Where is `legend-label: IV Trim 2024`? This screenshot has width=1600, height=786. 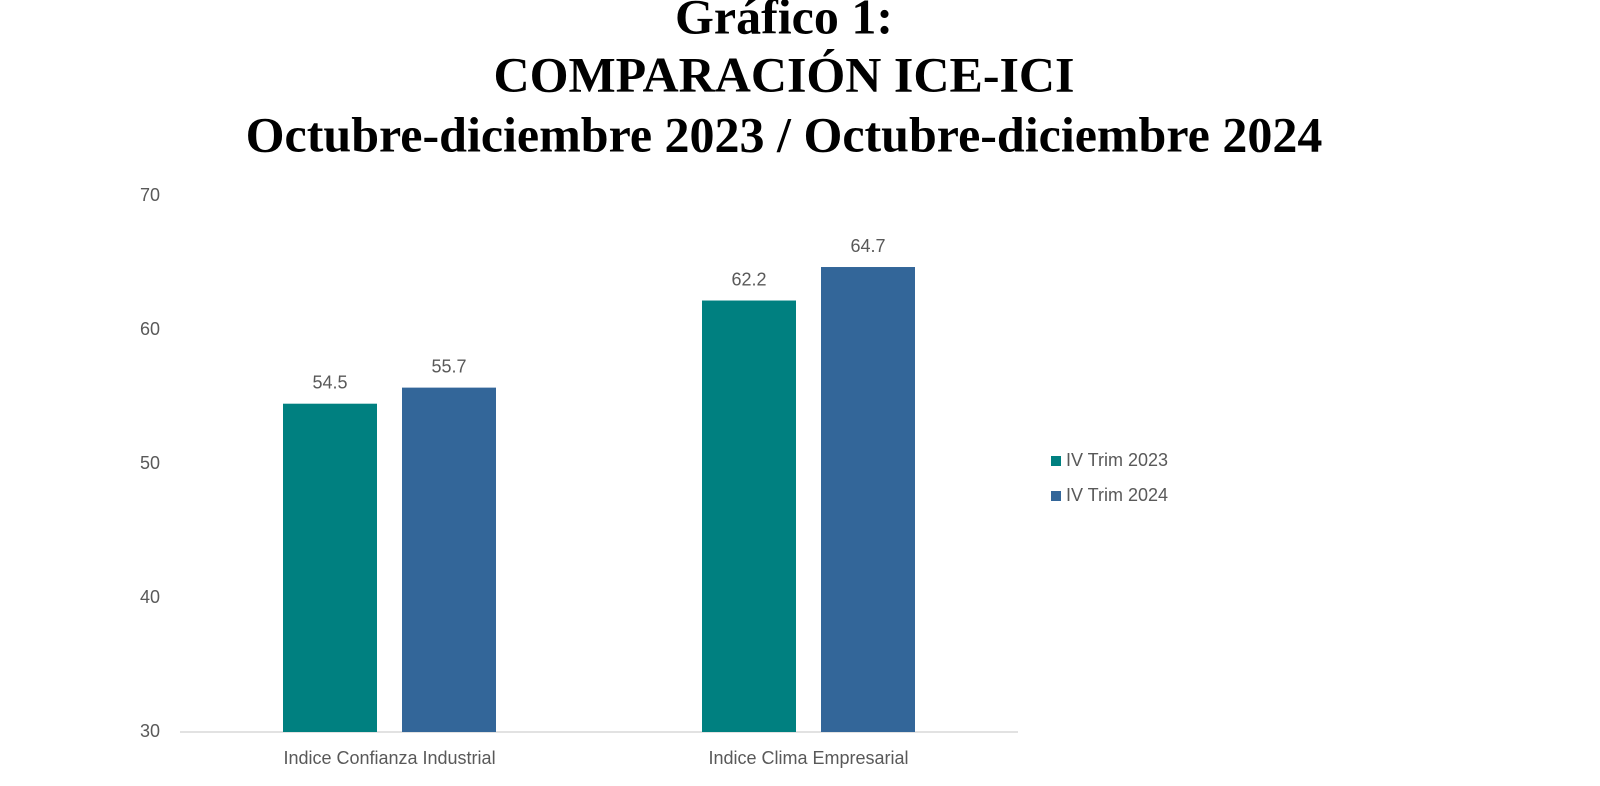
legend-label: IV Trim 2024 is located at coordinates (1117, 495).